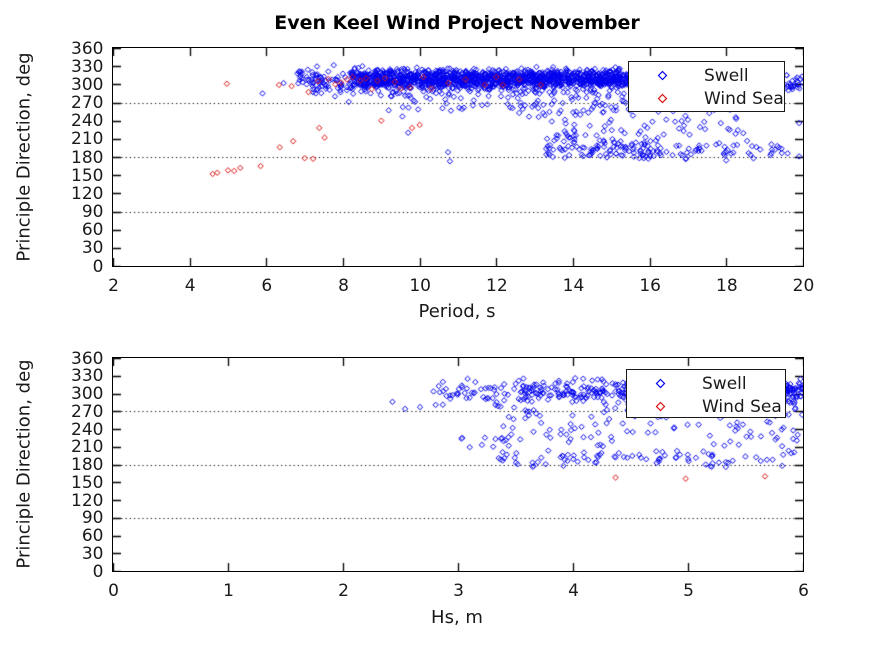 Image resolution: width=887 pixels, height=648 pixels. I want to click on x-tick-label: 8, so click(343, 285).